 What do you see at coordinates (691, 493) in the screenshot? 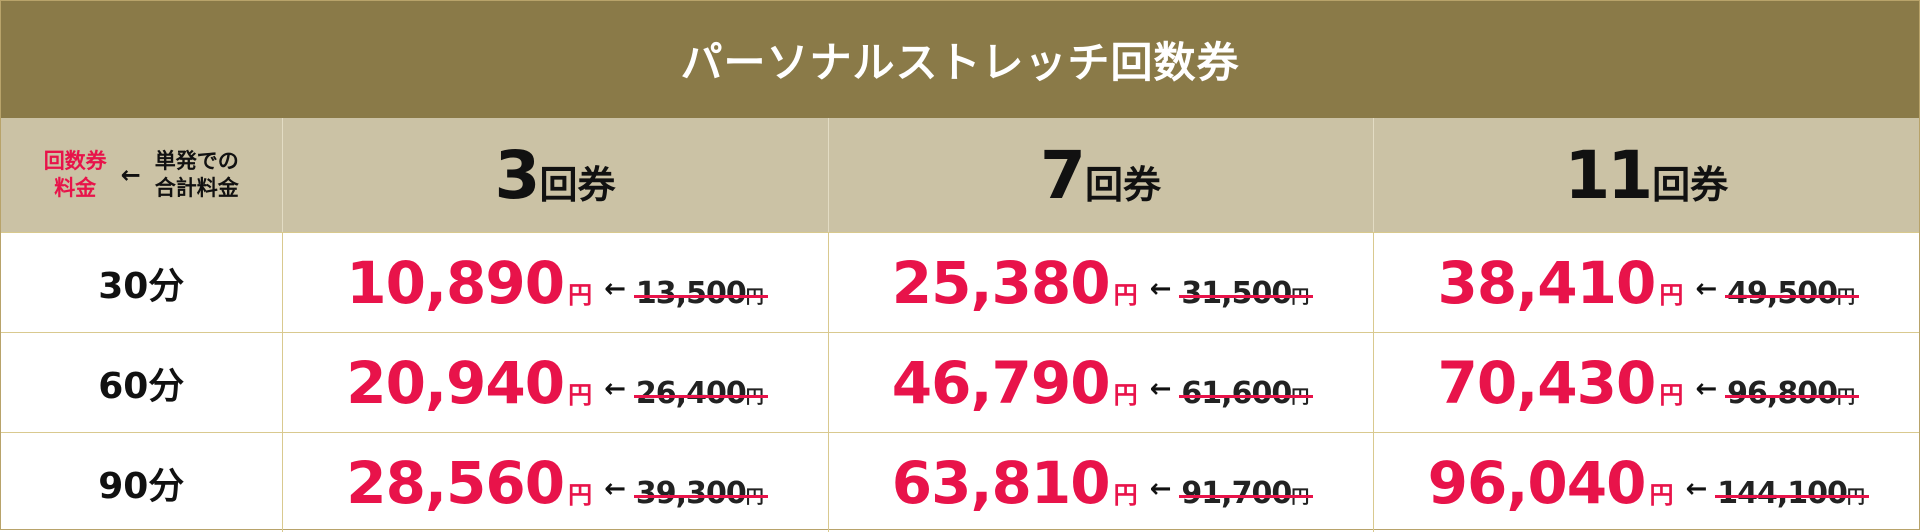
I see `single-price-value: 39,300` at bounding box center [691, 493].